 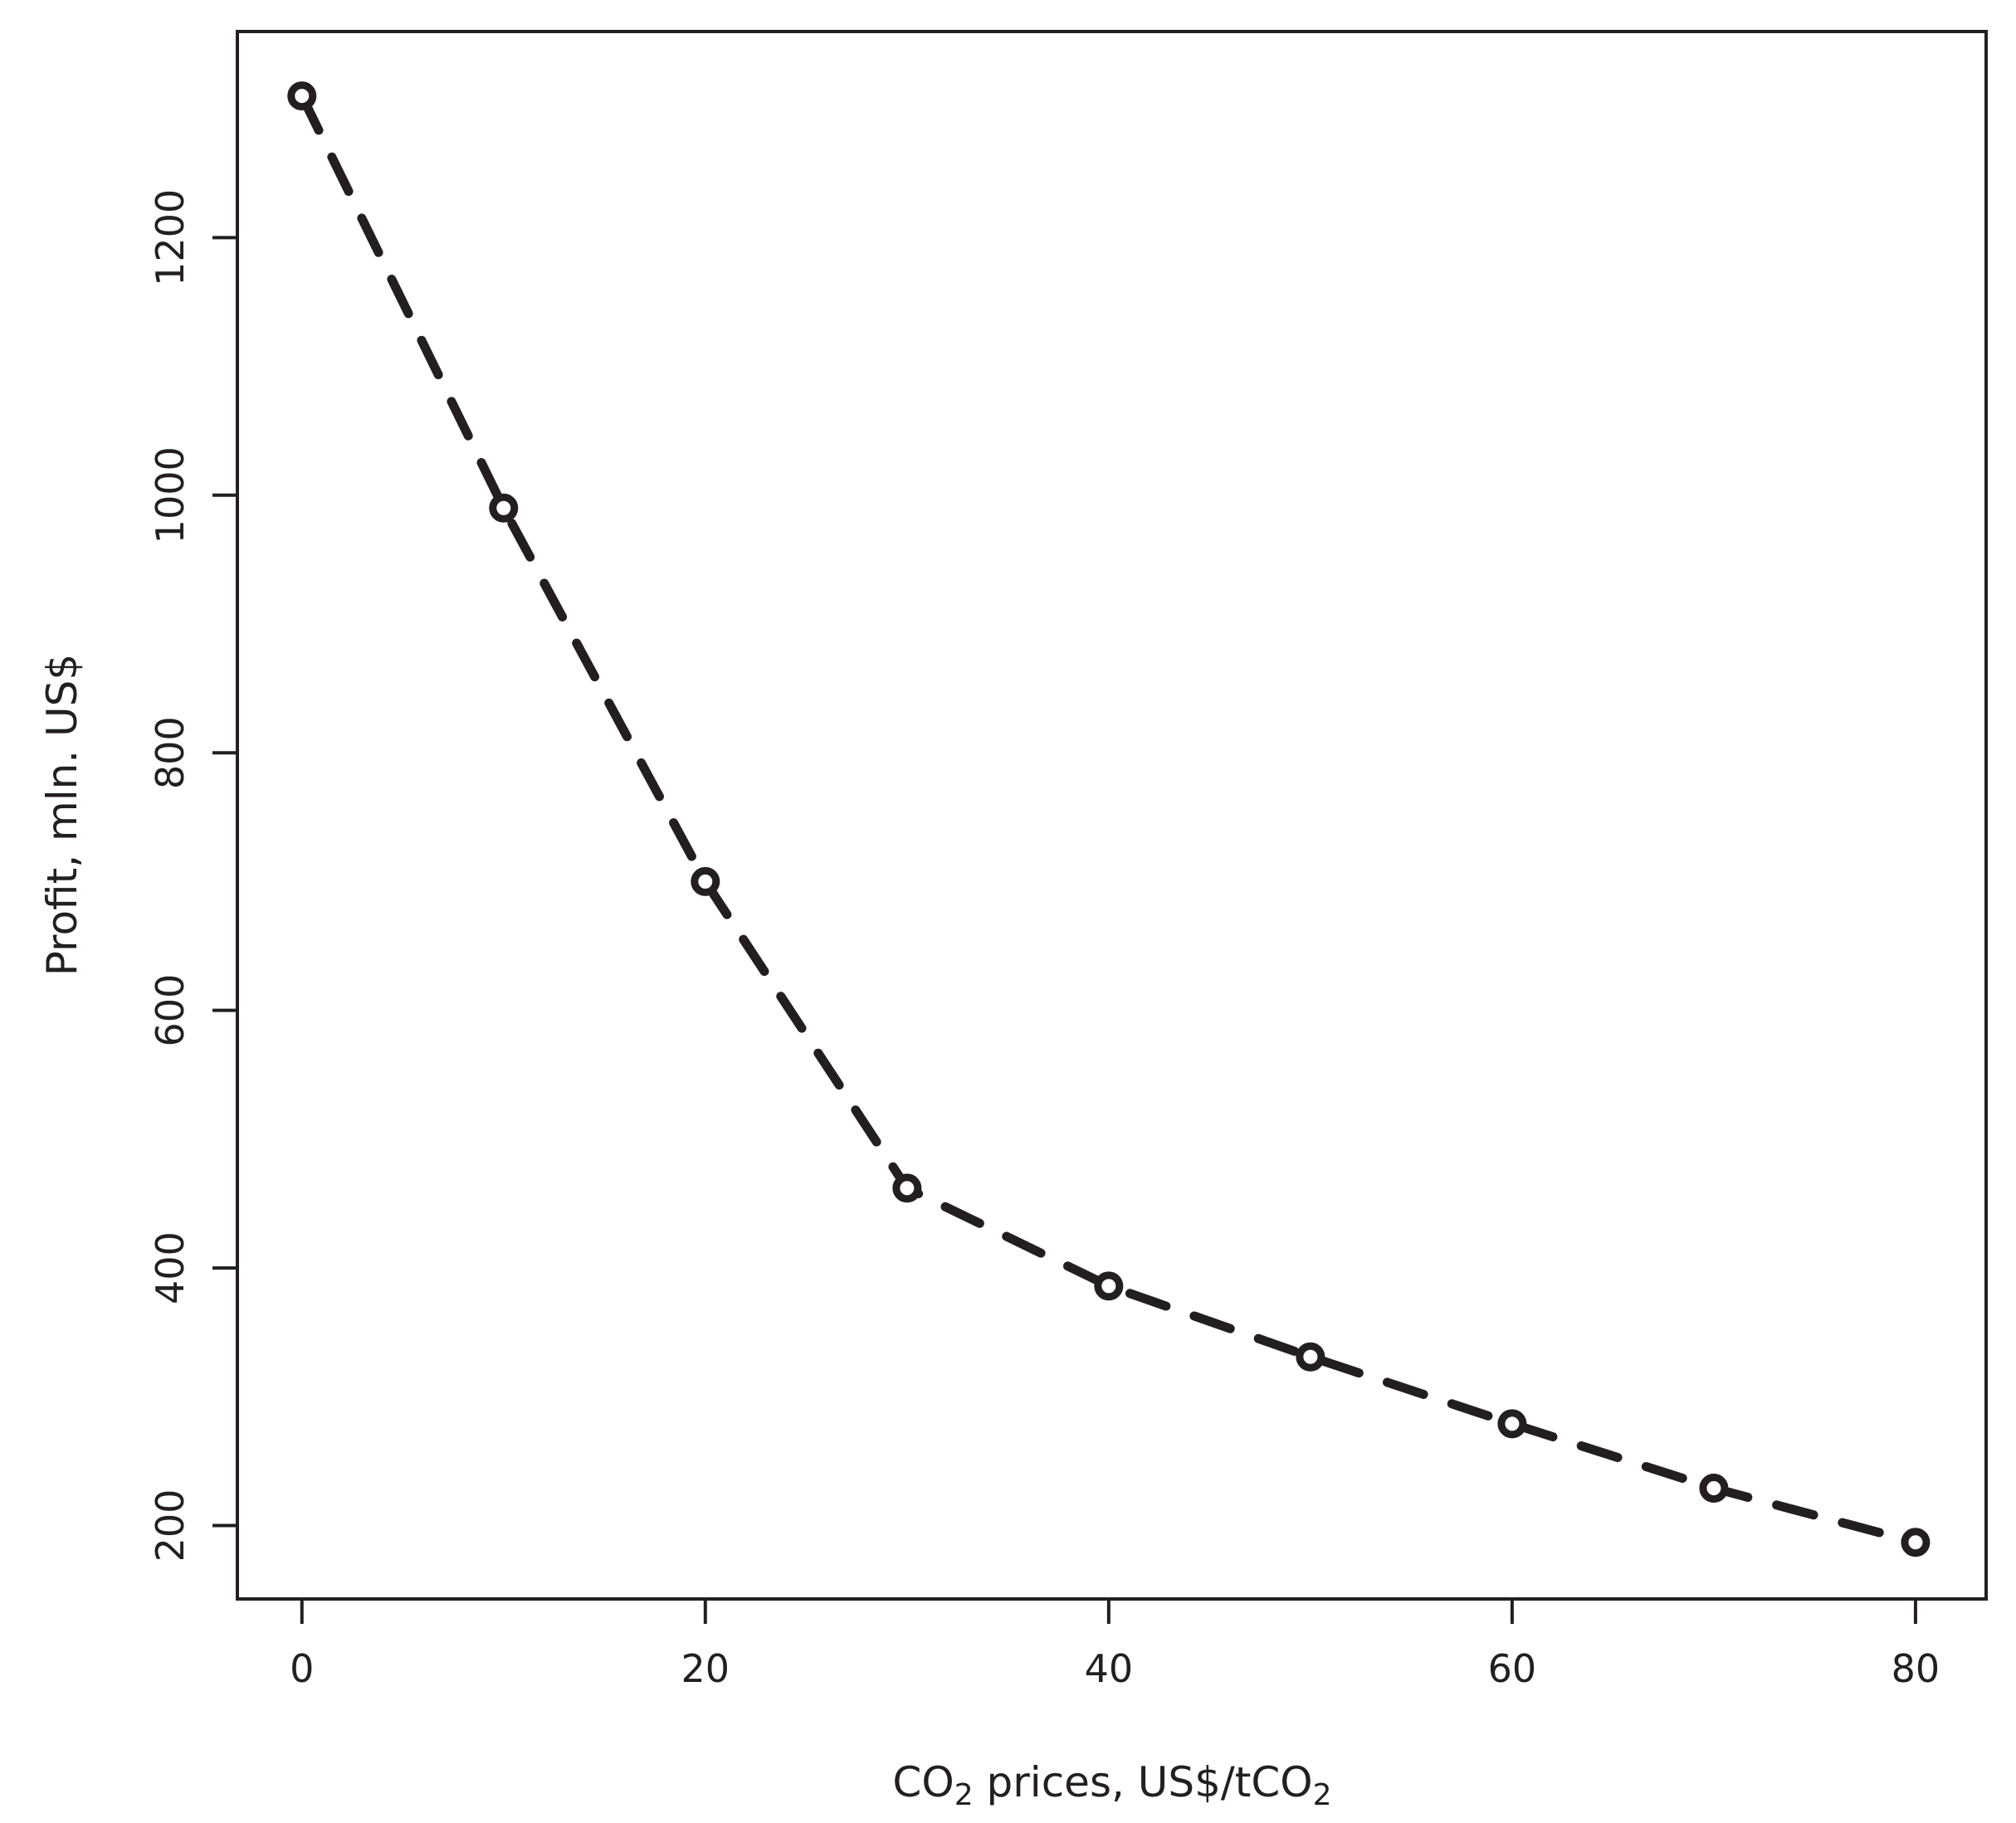 What do you see at coordinates (302, 1668) in the screenshot?
I see `x-tick-label: 0` at bounding box center [302, 1668].